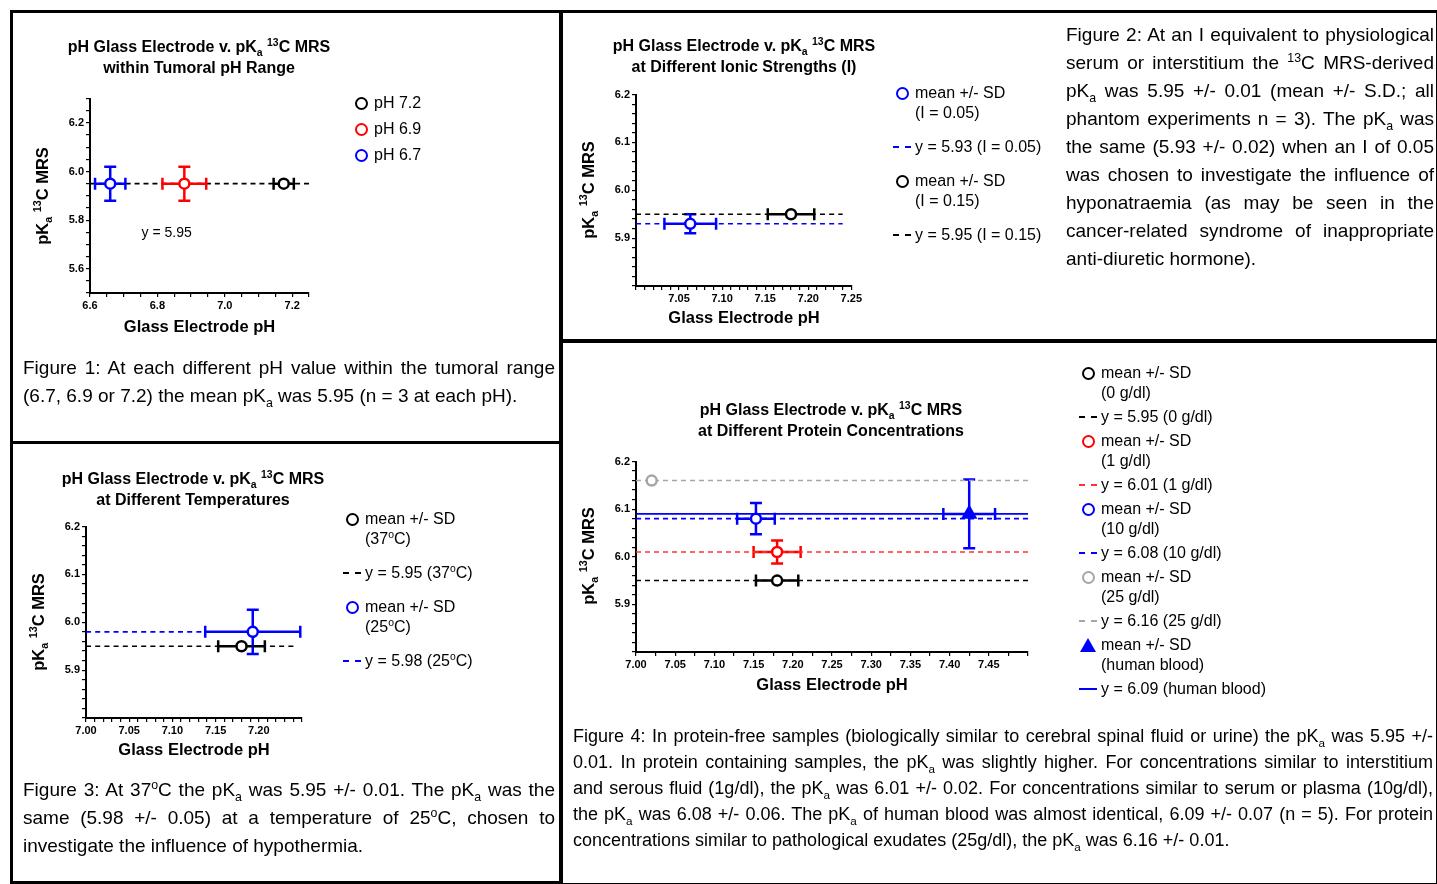 The image size is (1437, 884). What do you see at coordinates (166, 231) in the screenshot?
I see `ref-line-label: y = 5.95` at bounding box center [166, 231].